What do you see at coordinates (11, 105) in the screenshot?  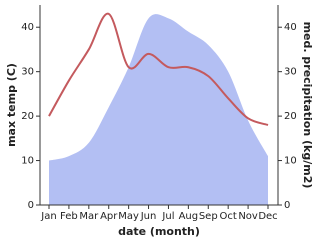 I see `y-axis-label: max temp (C)` at bounding box center [11, 105].